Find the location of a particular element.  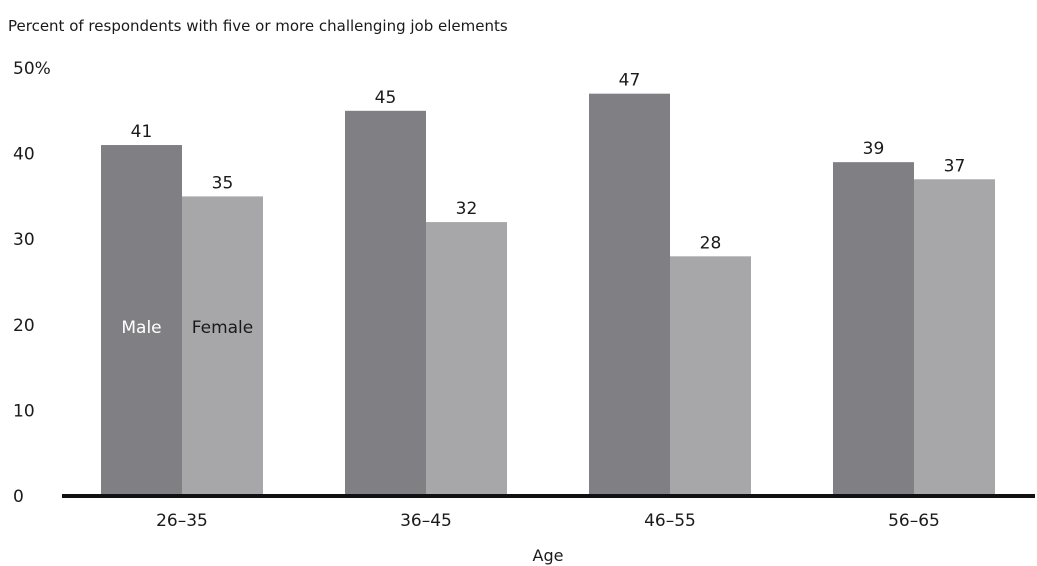

data-label-female-1: 32 is located at coordinates (467, 209).